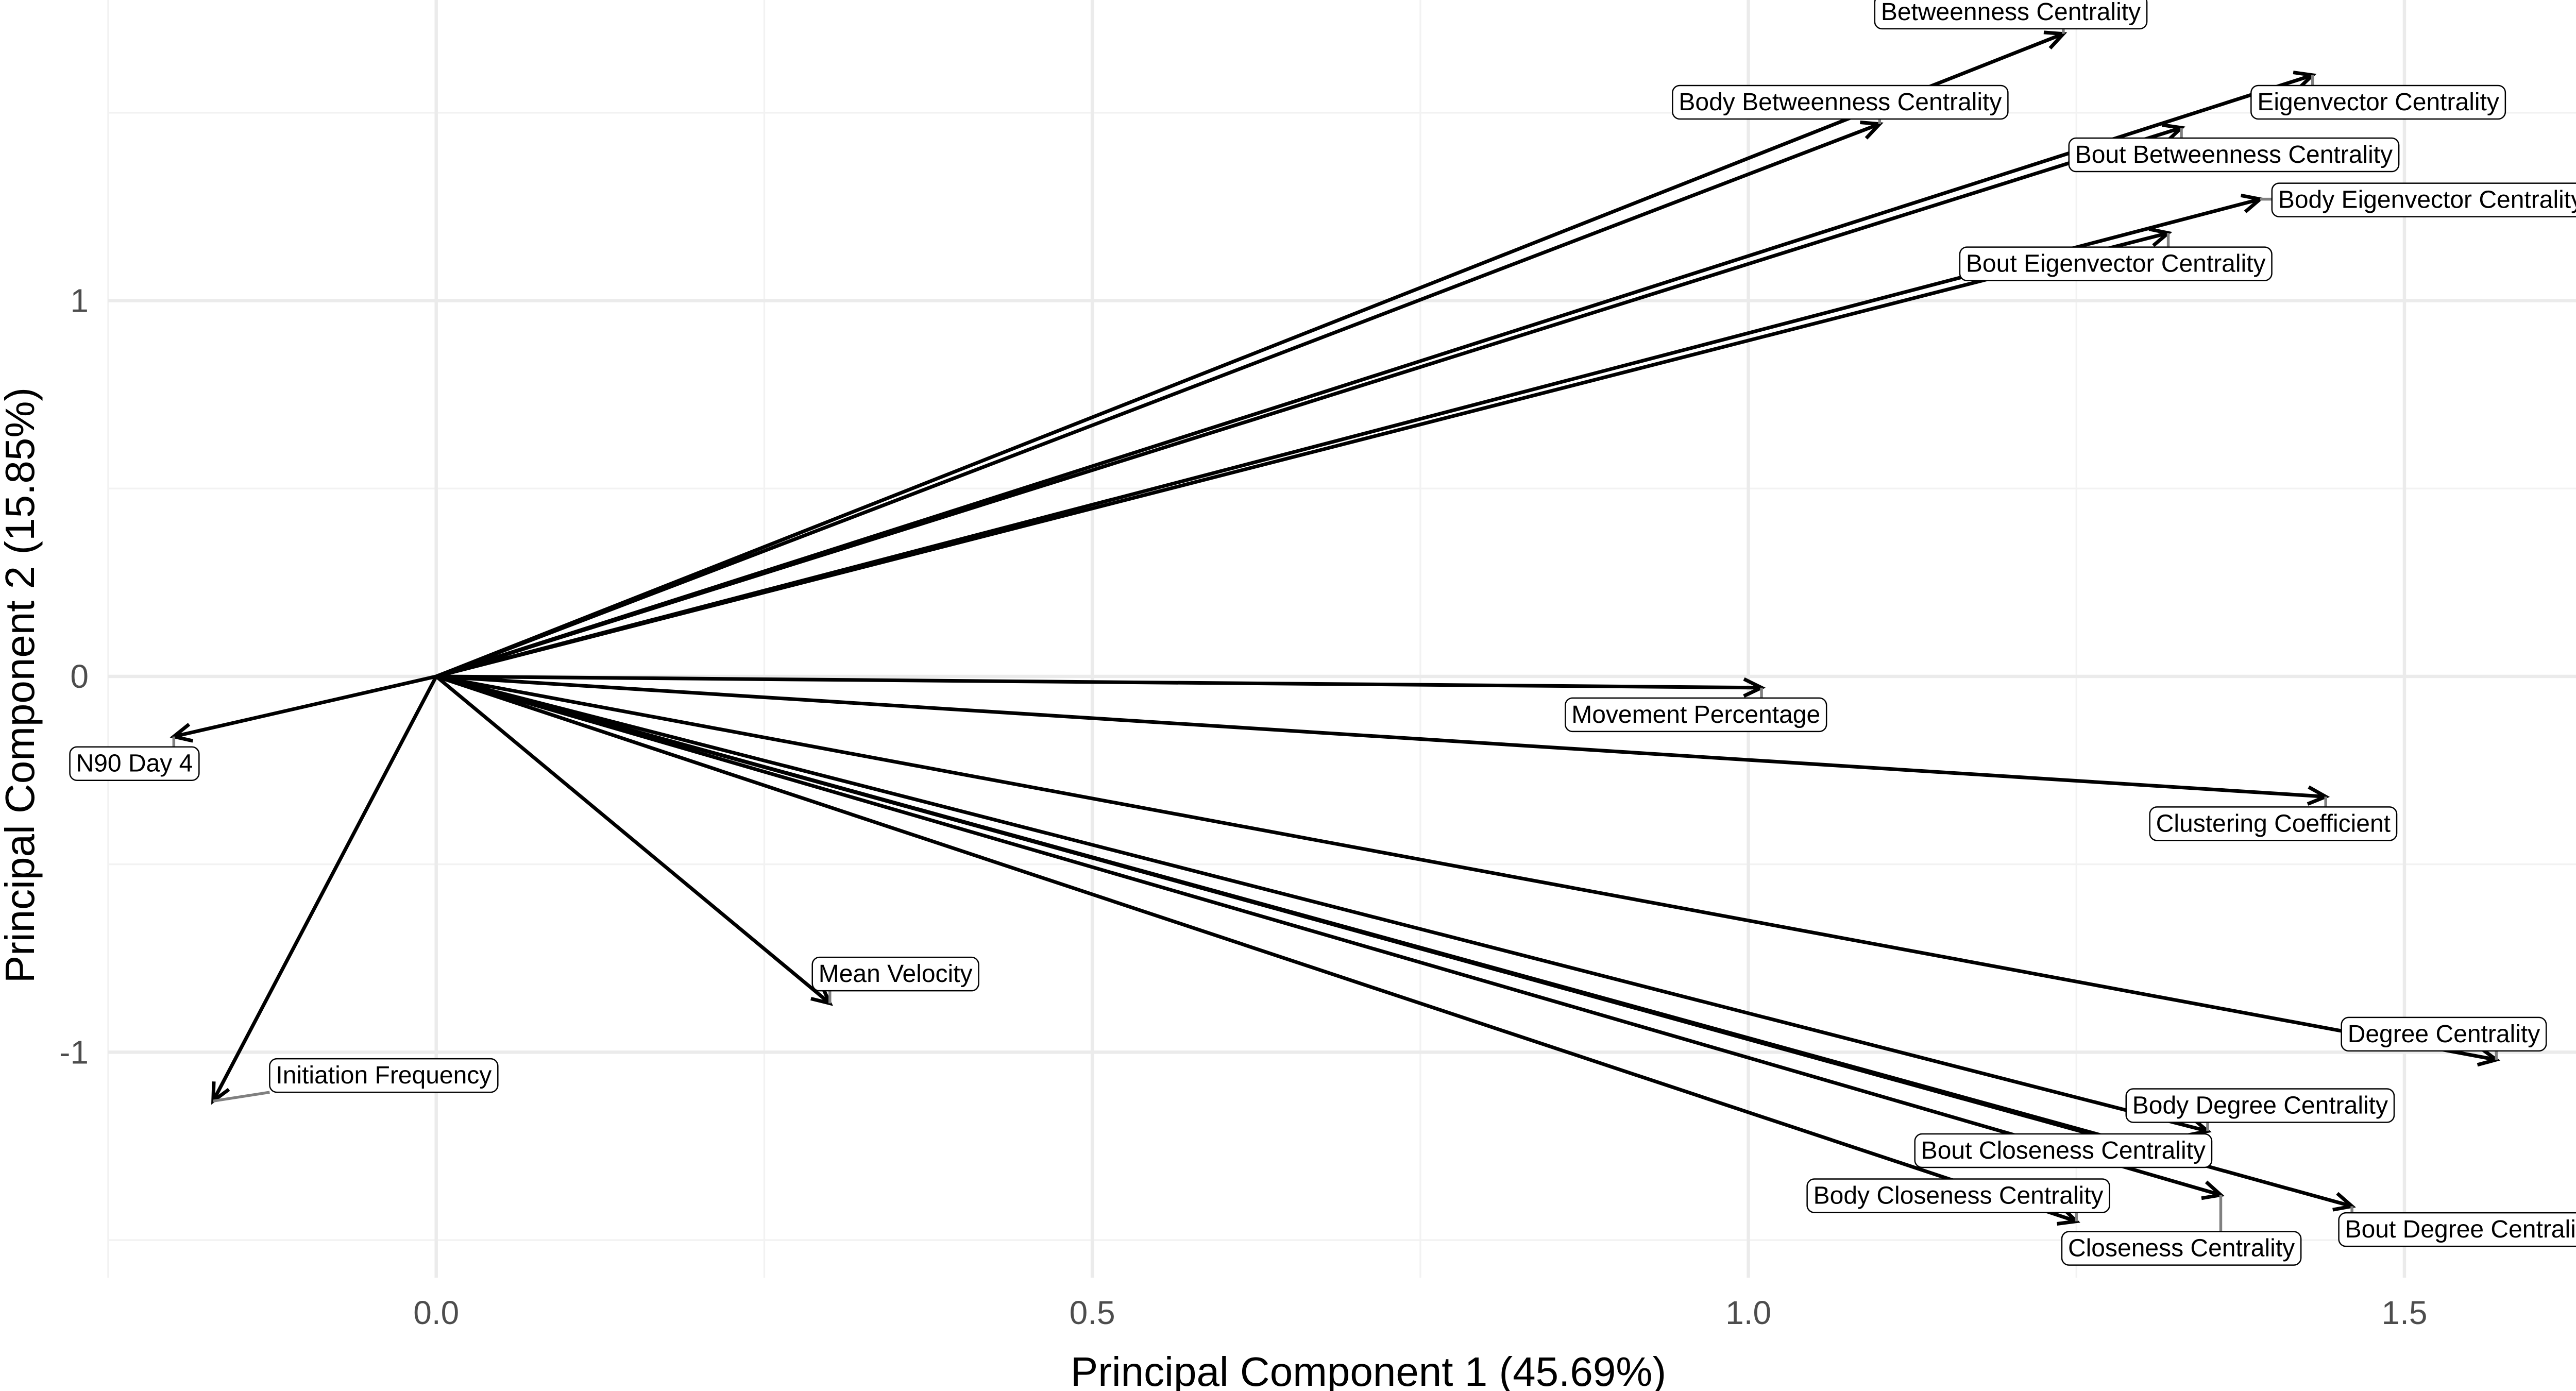 Image resolution: width=2576 pixels, height=1391 pixels. I want to click on label-text-body-eigenvector-centrality: Body Eigenvector Centrality, so click(2427, 200).